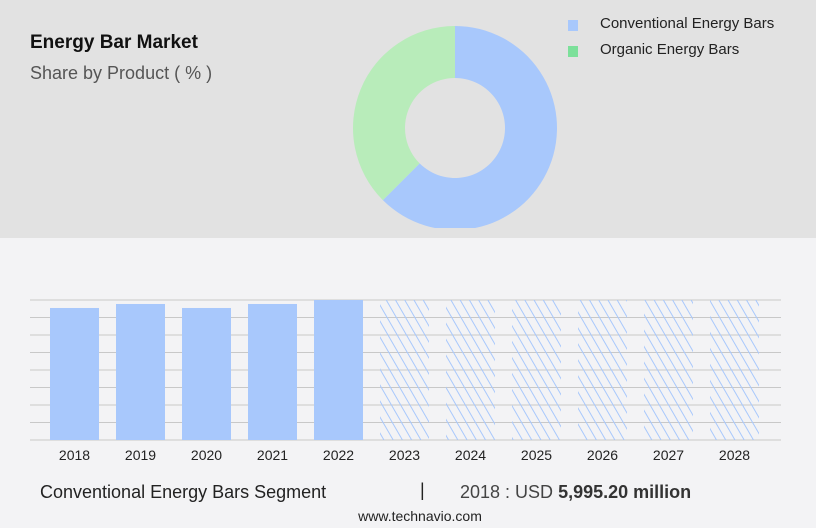  What do you see at coordinates (668, 370) in the screenshot?
I see `bar-2027` at bounding box center [668, 370].